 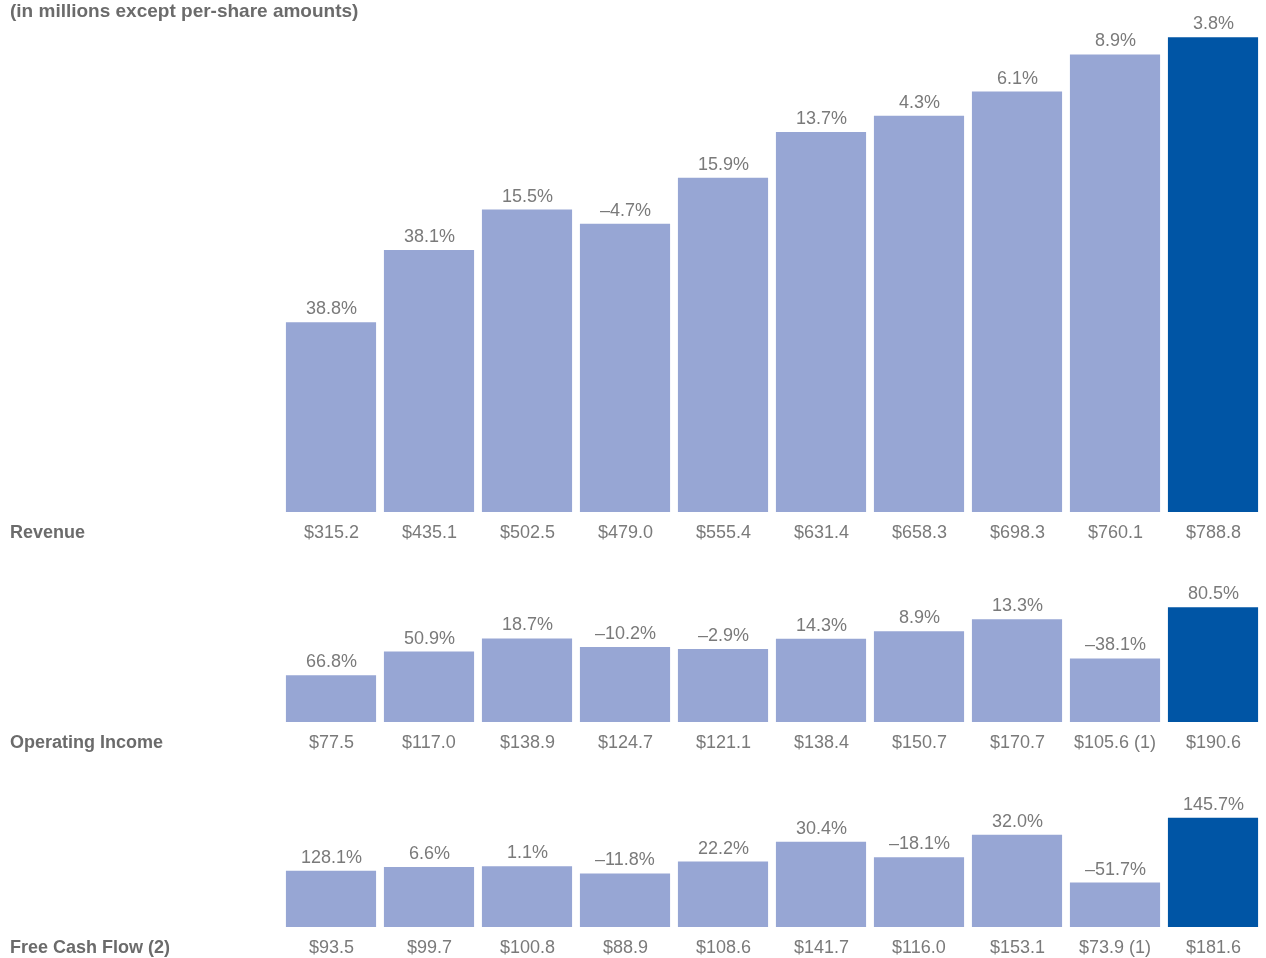 What do you see at coordinates (822, 532) in the screenshot?
I see `data-label: $631.4` at bounding box center [822, 532].